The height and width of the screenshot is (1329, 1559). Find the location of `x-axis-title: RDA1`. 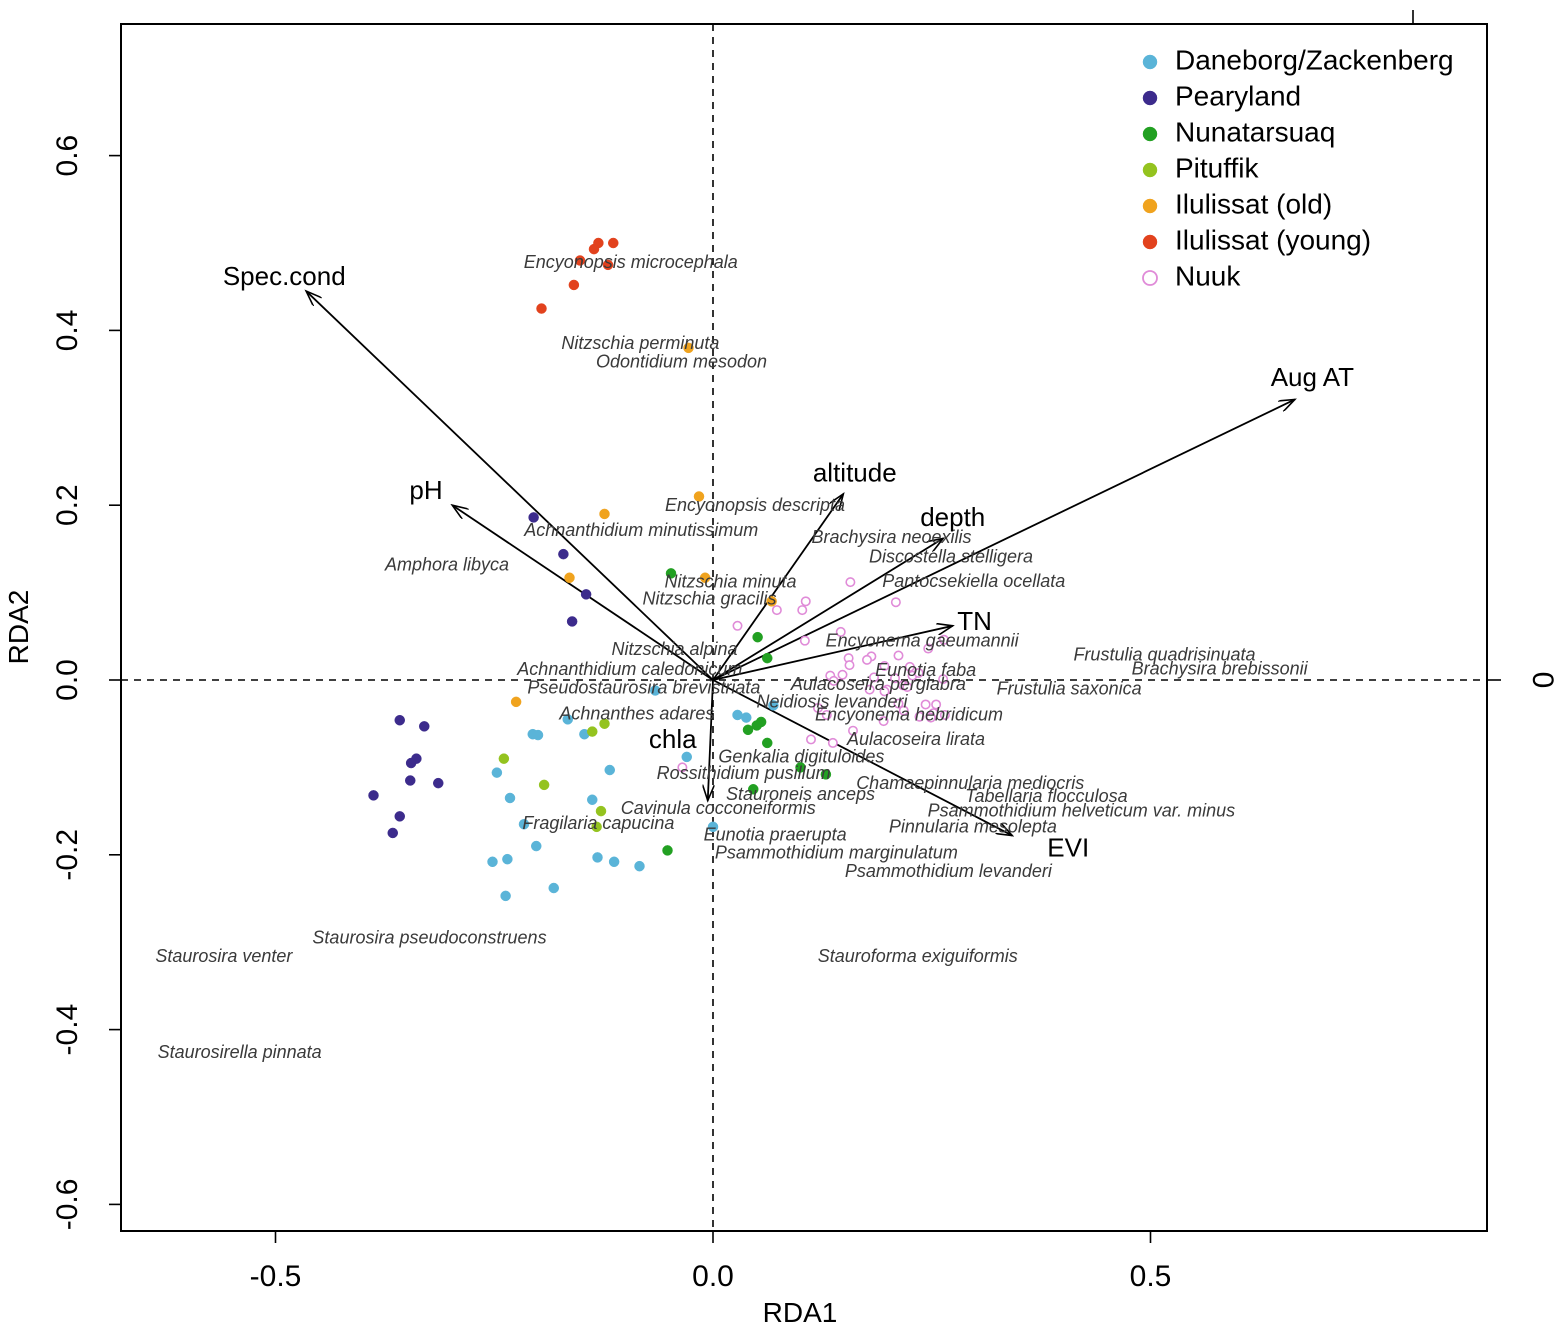

x-axis-title: RDA1 is located at coordinates (800, 1312).